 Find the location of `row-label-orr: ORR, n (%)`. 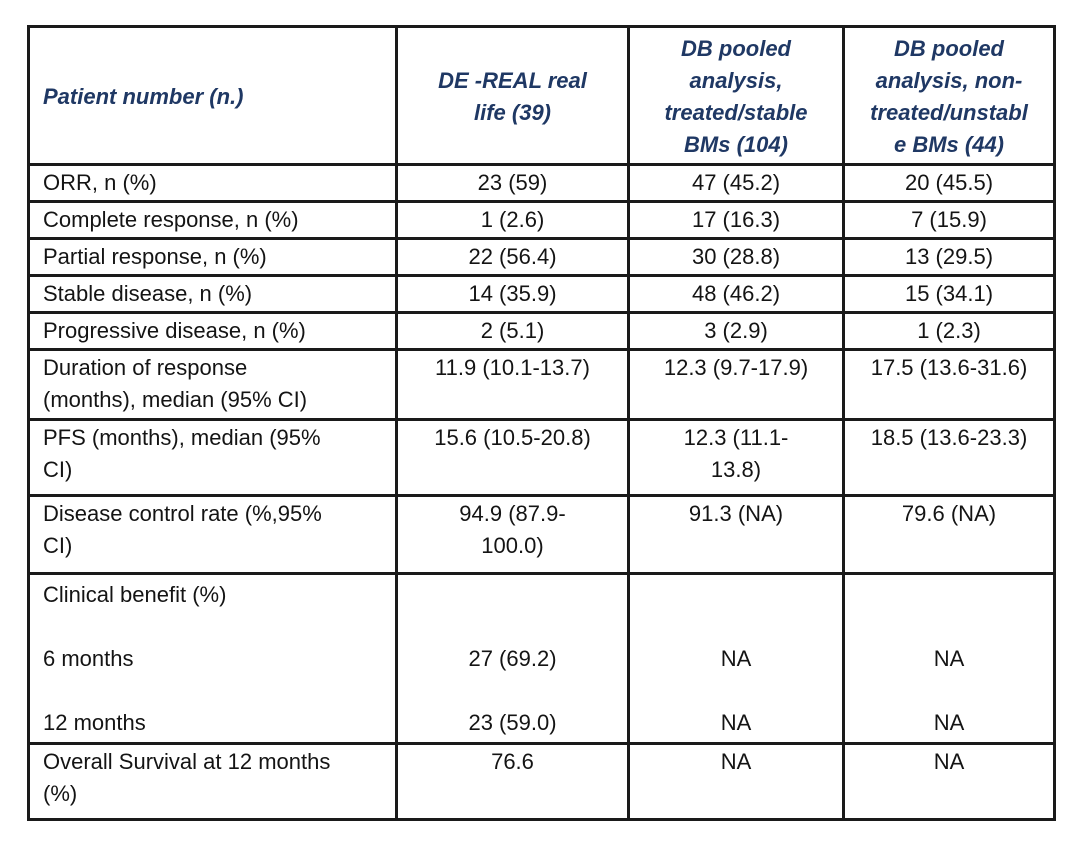

row-label-orr: ORR, n (%) is located at coordinates (212, 183).